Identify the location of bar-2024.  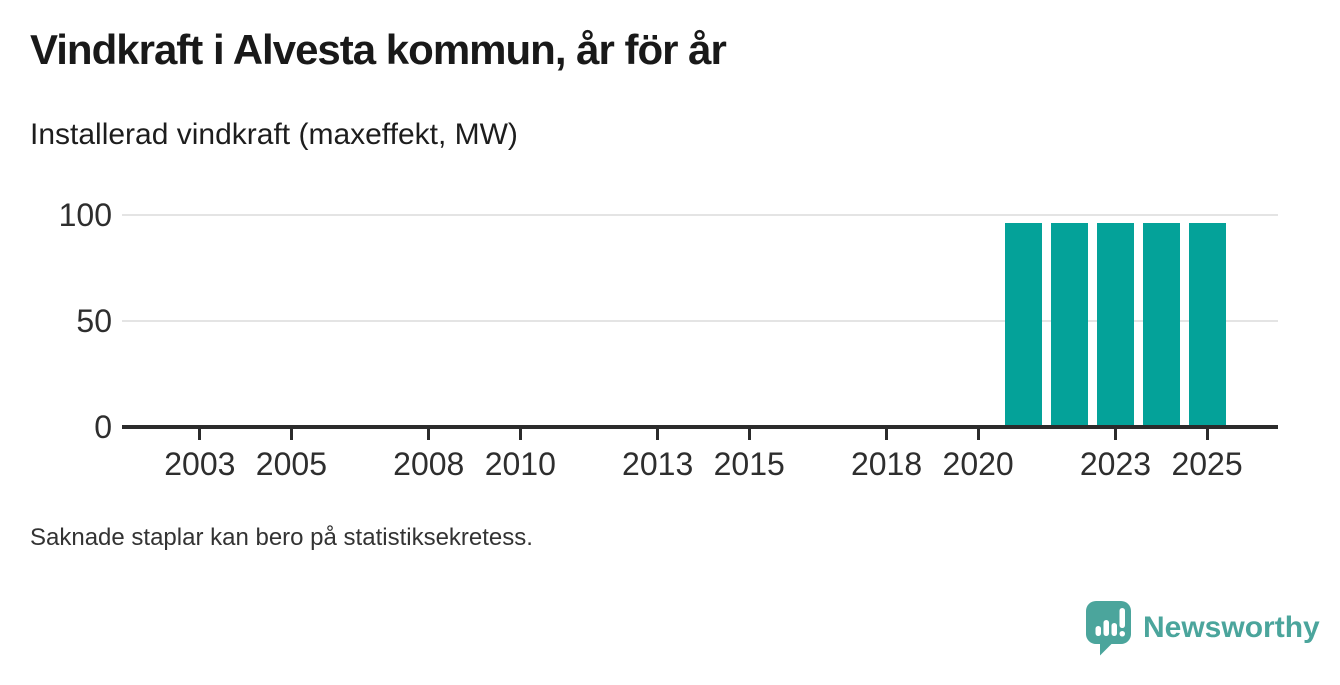
(1161, 324).